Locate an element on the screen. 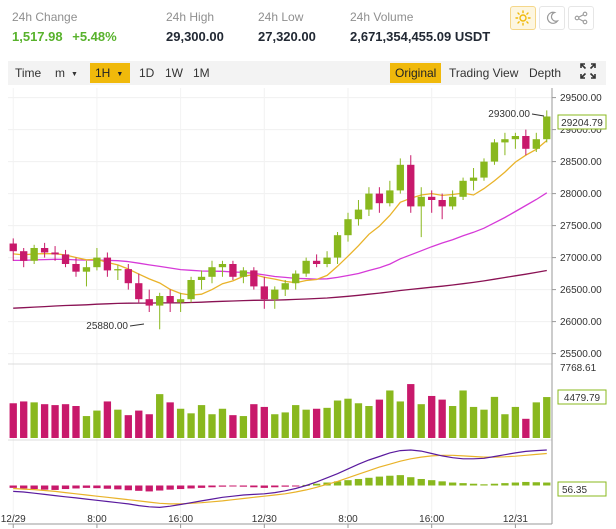 This screenshot has height=529, width=616. macd-axis: 56.35 is located at coordinates (582, 489).